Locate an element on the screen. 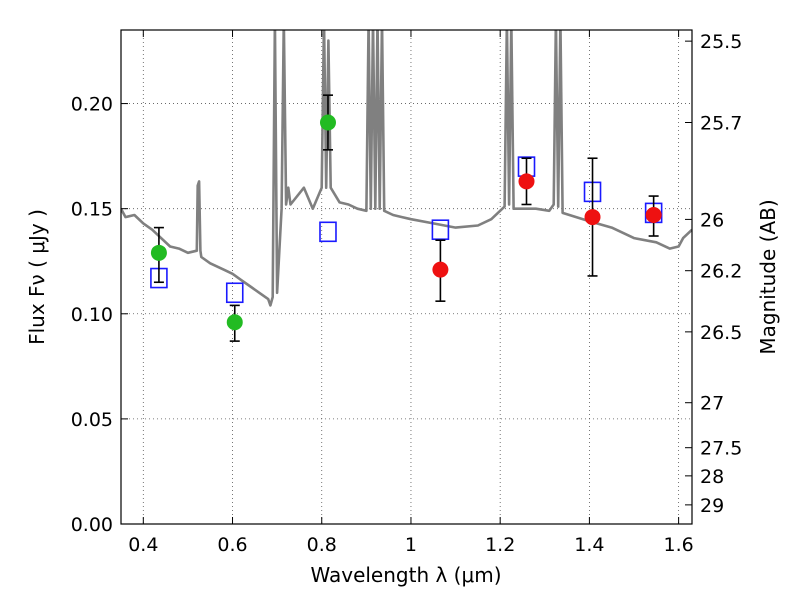  x-tick-label: 1 is located at coordinates (411, 545).